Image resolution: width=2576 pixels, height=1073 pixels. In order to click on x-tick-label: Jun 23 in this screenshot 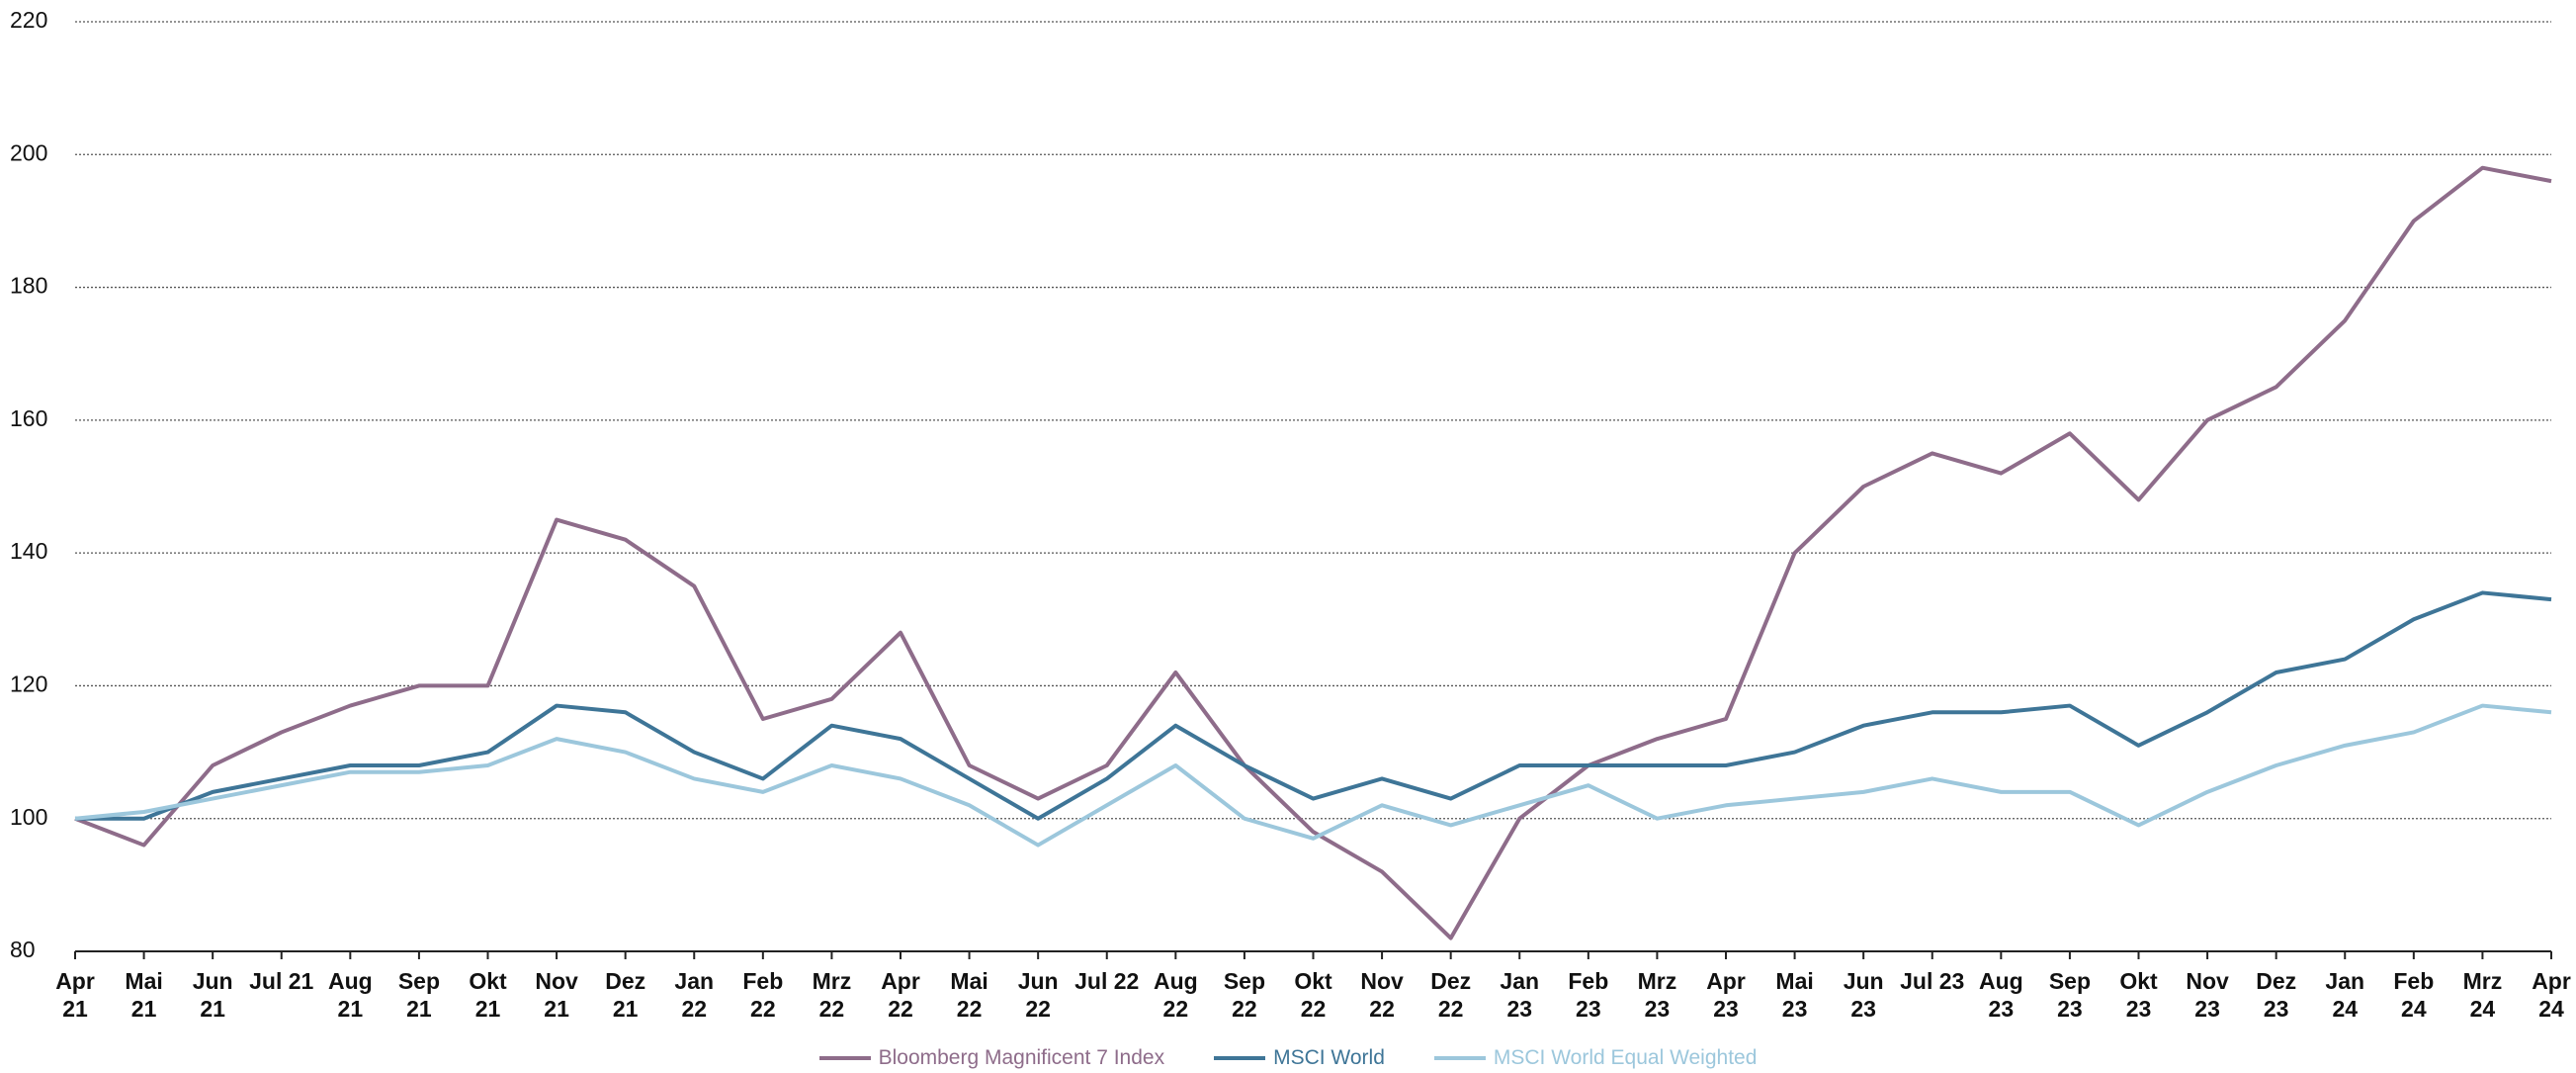, I will do `click(1863, 995)`.